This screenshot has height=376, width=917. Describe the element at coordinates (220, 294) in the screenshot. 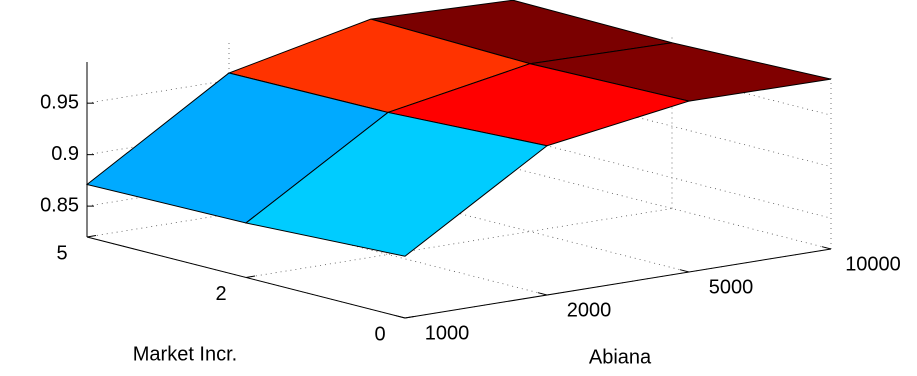

I see `y-tick-label: 2` at that location.